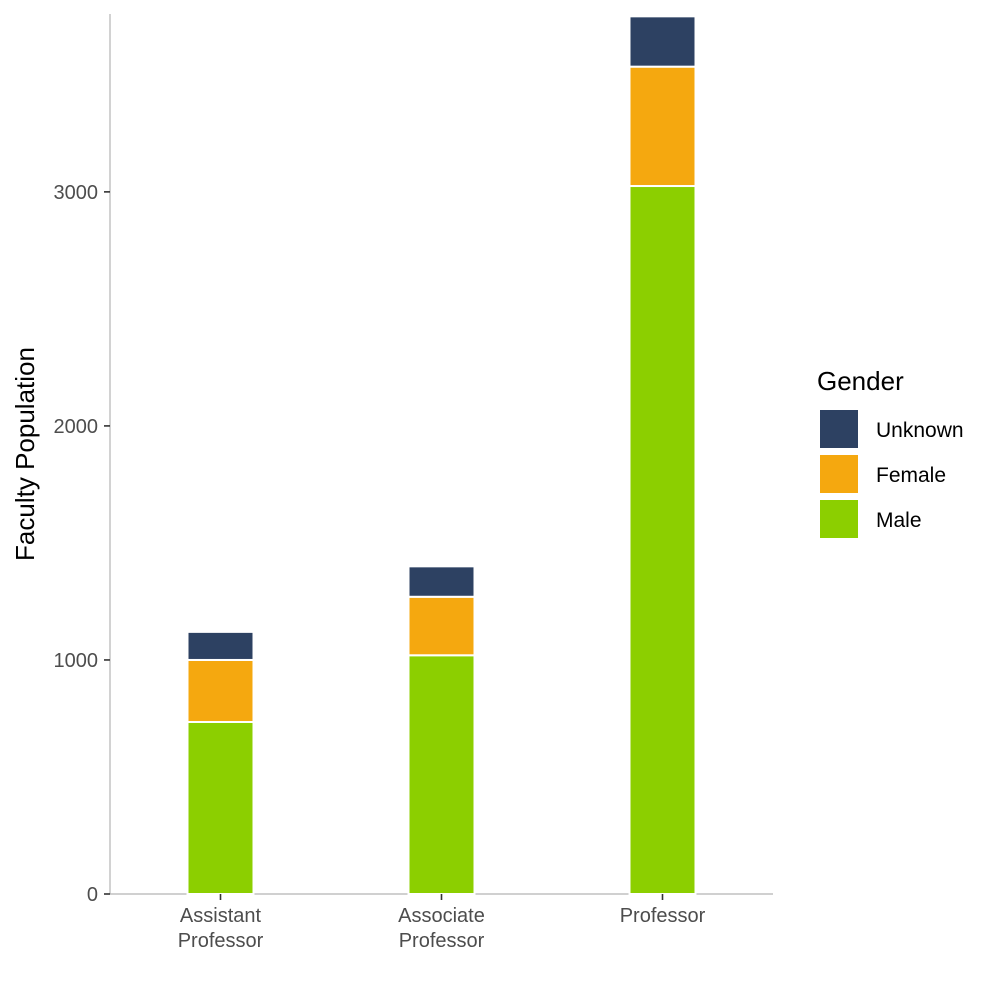  Describe the element at coordinates (839, 429) in the screenshot. I see `legend-key-unknown` at that location.